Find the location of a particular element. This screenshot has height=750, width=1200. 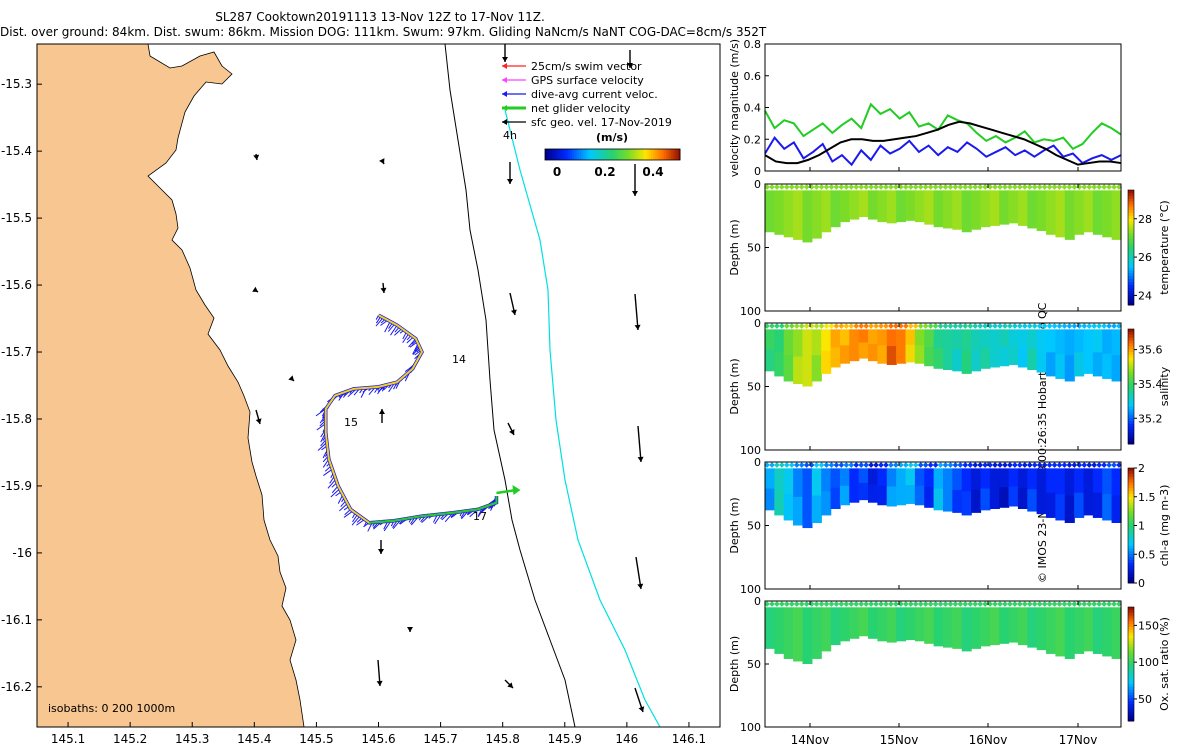

temperature-ctick-label: 26 is located at coordinates (1145, 257).